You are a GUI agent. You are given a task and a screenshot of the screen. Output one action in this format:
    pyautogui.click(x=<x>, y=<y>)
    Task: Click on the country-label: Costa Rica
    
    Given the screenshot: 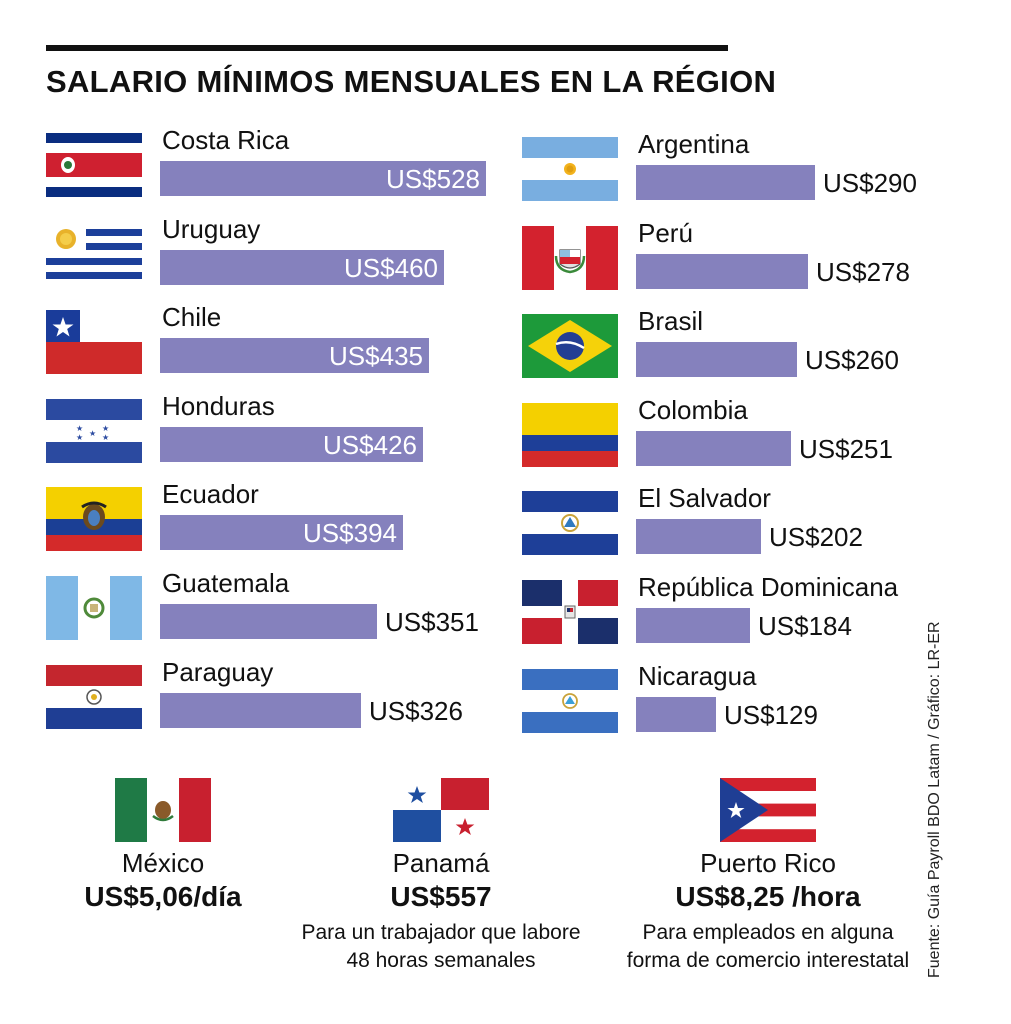 What is the action you would take?
    pyautogui.click(x=226, y=140)
    